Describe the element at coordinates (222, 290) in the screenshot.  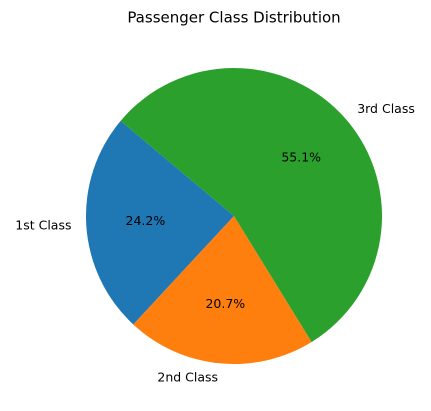
I see `pie-slice` at that location.